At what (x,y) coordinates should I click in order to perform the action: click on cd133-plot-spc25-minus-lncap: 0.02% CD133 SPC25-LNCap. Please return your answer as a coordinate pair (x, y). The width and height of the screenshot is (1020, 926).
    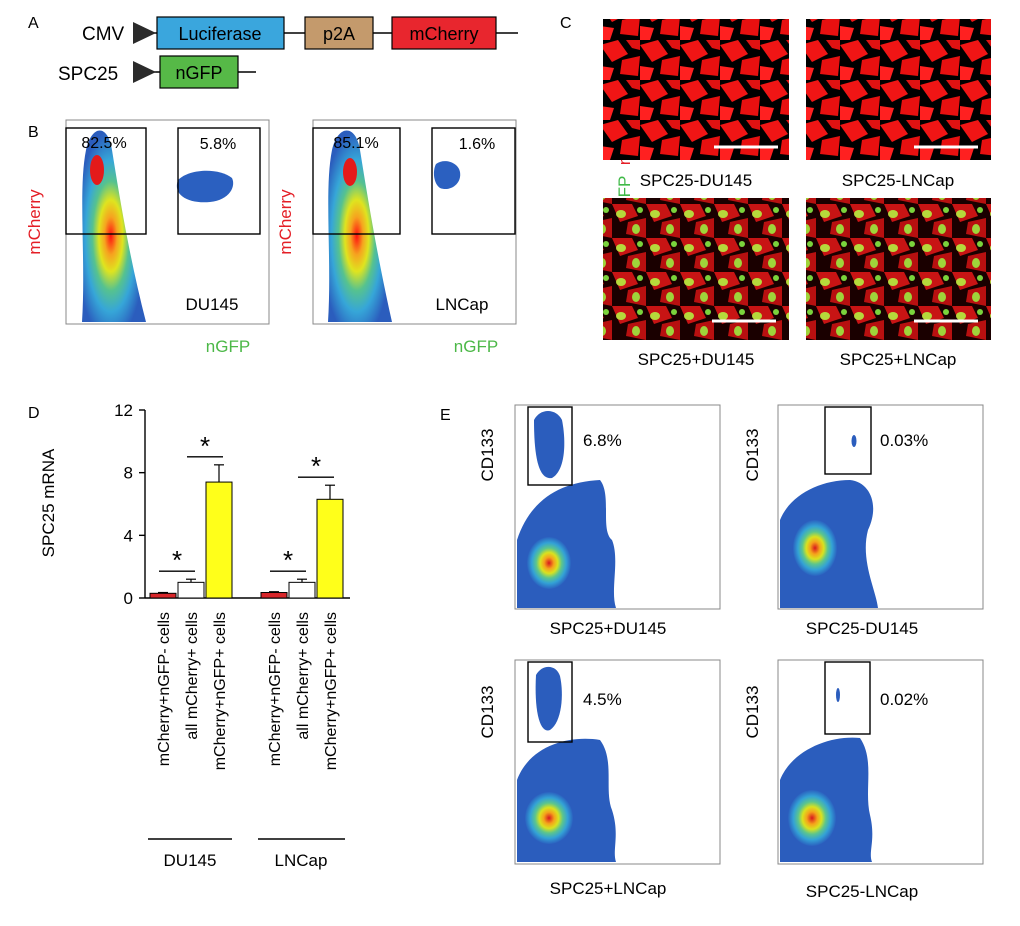
    Looking at the image, I should click on (863, 780).